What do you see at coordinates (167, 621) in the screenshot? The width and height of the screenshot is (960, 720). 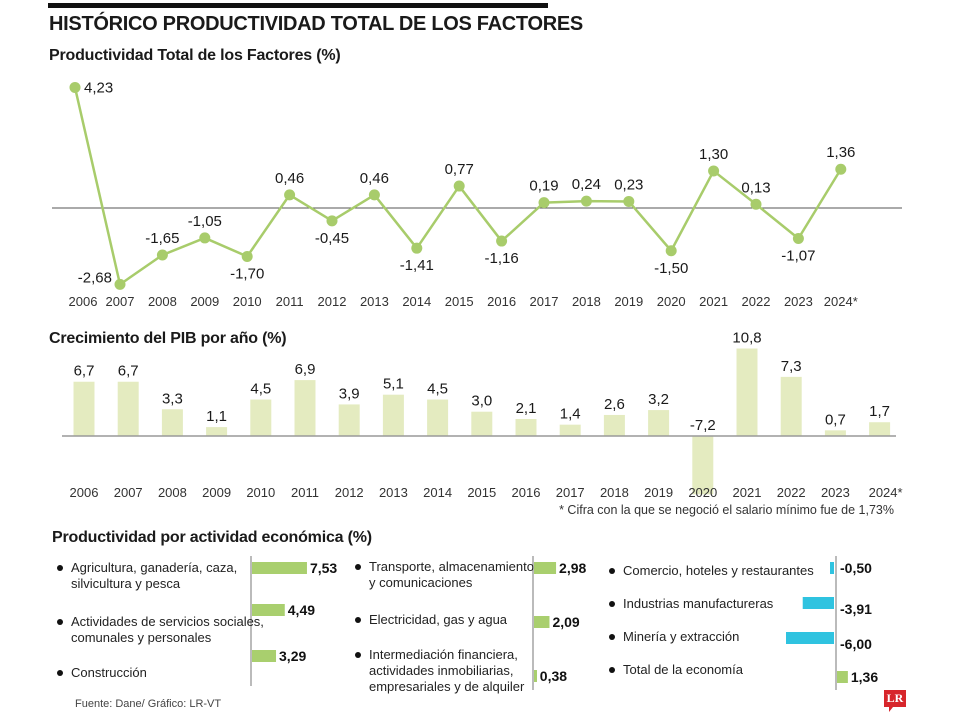 I see `label-line: Actividades de servicios sociales,` at bounding box center [167, 621].